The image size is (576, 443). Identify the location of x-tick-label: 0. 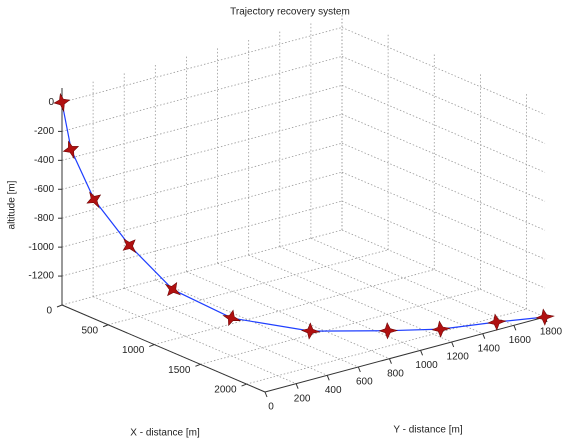
(49, 311).